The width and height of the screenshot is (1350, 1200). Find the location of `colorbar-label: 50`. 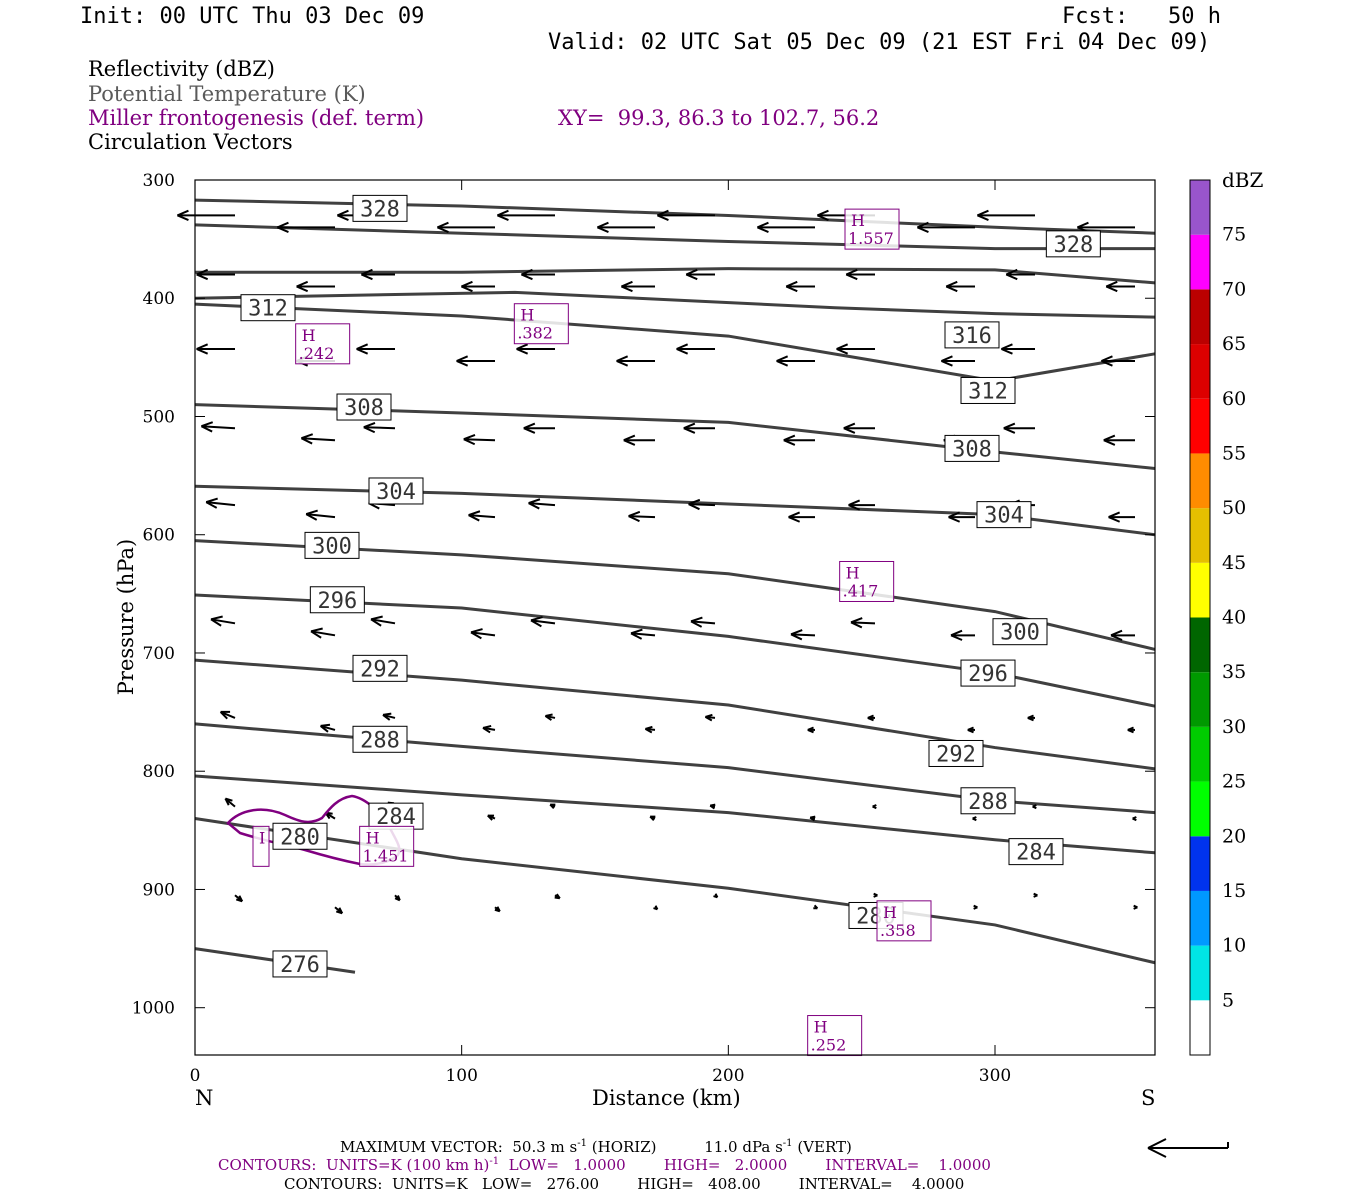

colorbar-label: 50 is located at coordinates (1234, 508).